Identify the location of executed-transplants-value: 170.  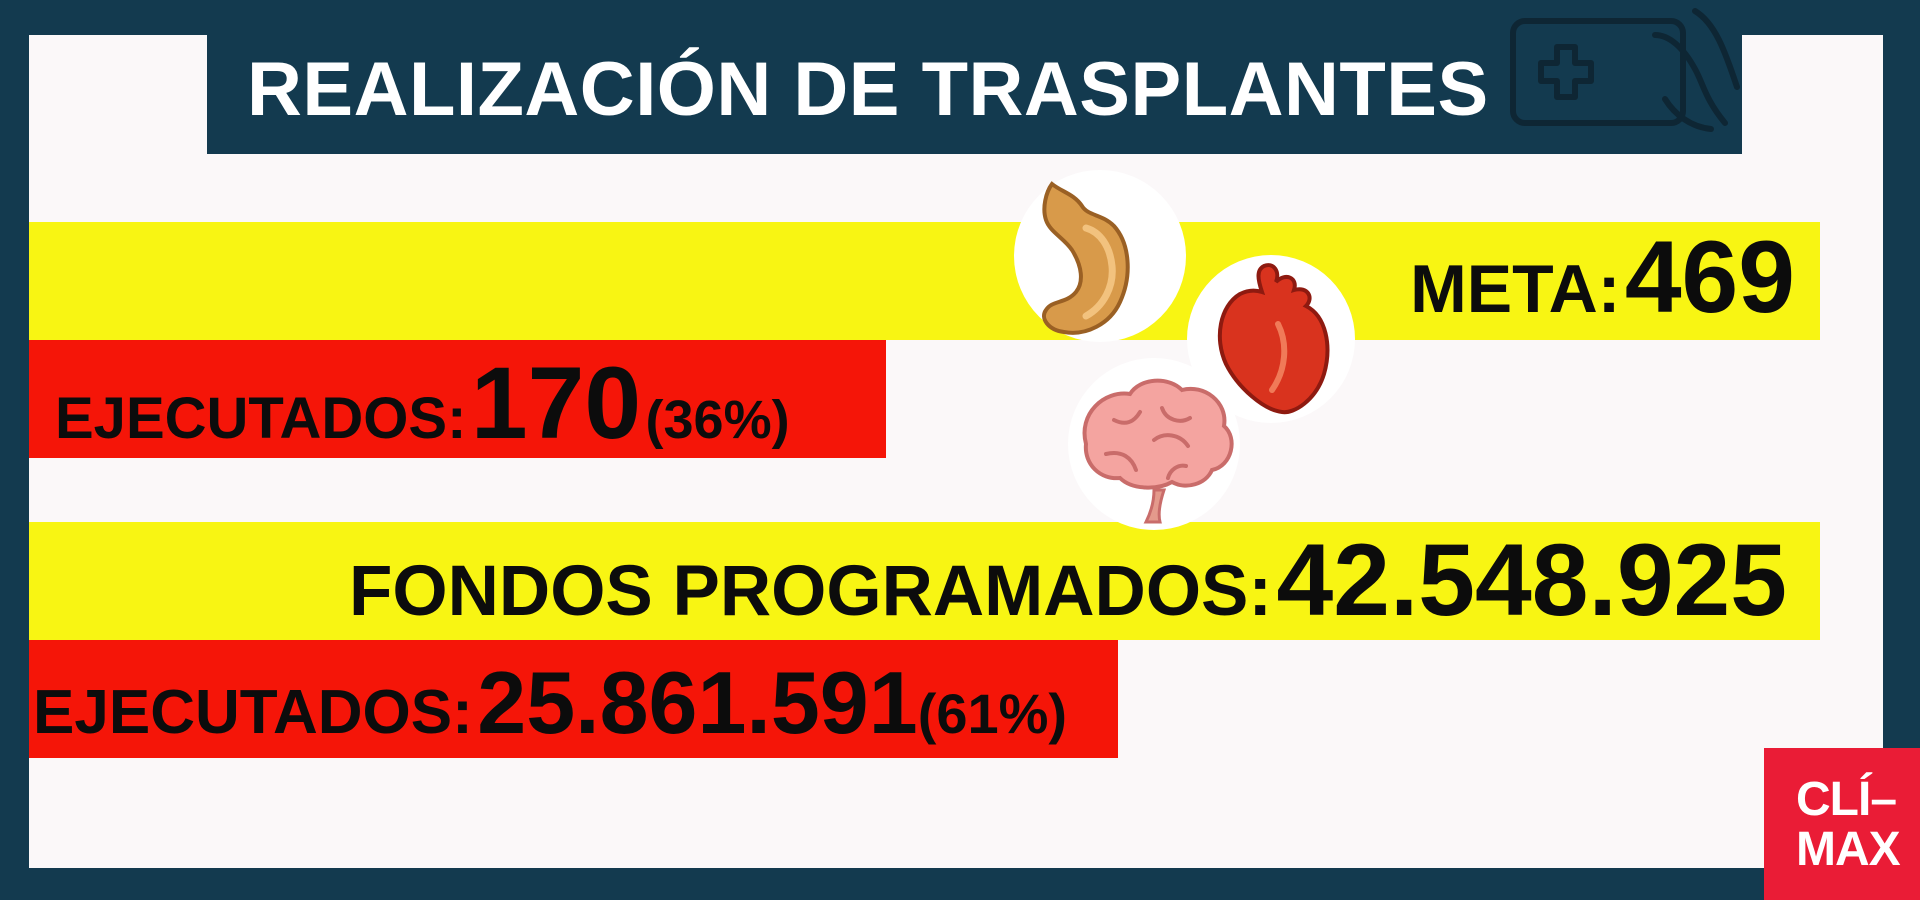
(556, 403).